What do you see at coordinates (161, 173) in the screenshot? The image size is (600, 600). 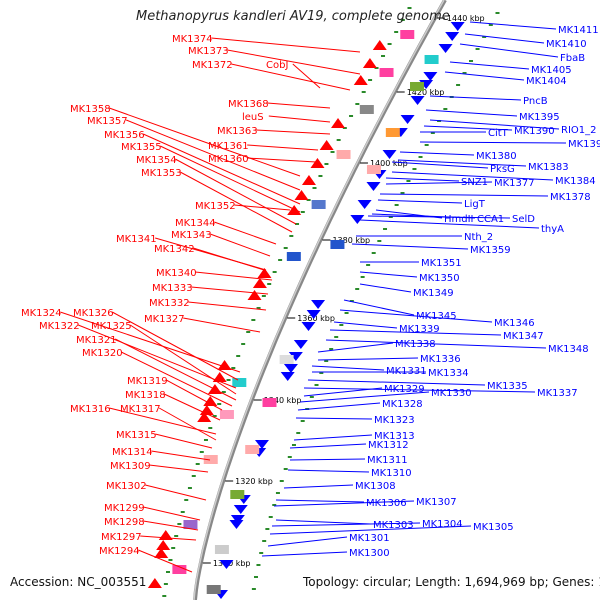 I see `gene-label-left: MK1353` at bounding box center [161, 173].